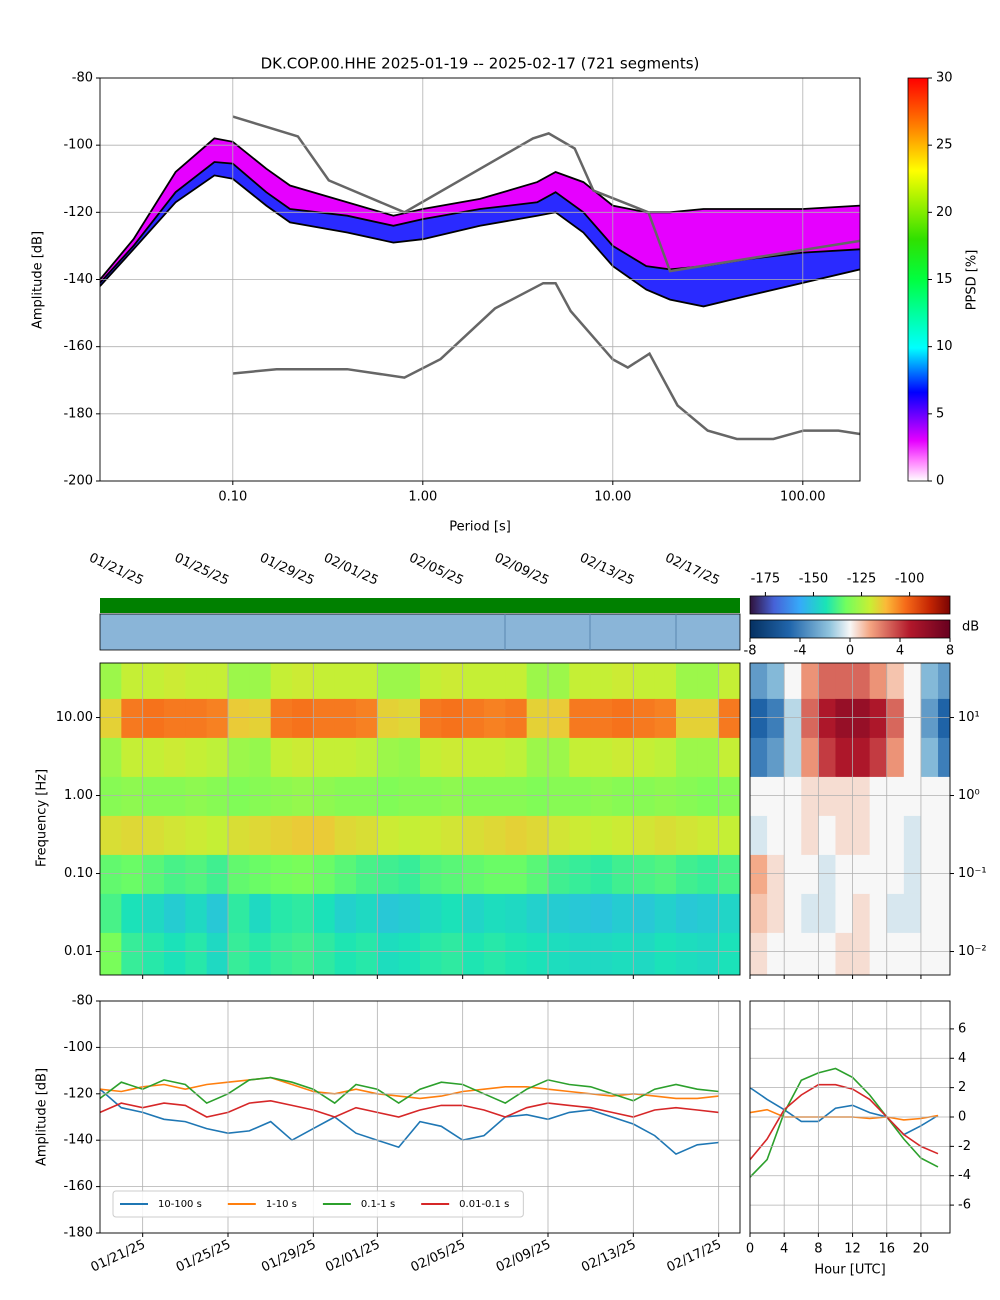  Describe the element at coordinates (378, 1204) in the screenshot. I see `legend-label: 0.1-1 s` at that location.